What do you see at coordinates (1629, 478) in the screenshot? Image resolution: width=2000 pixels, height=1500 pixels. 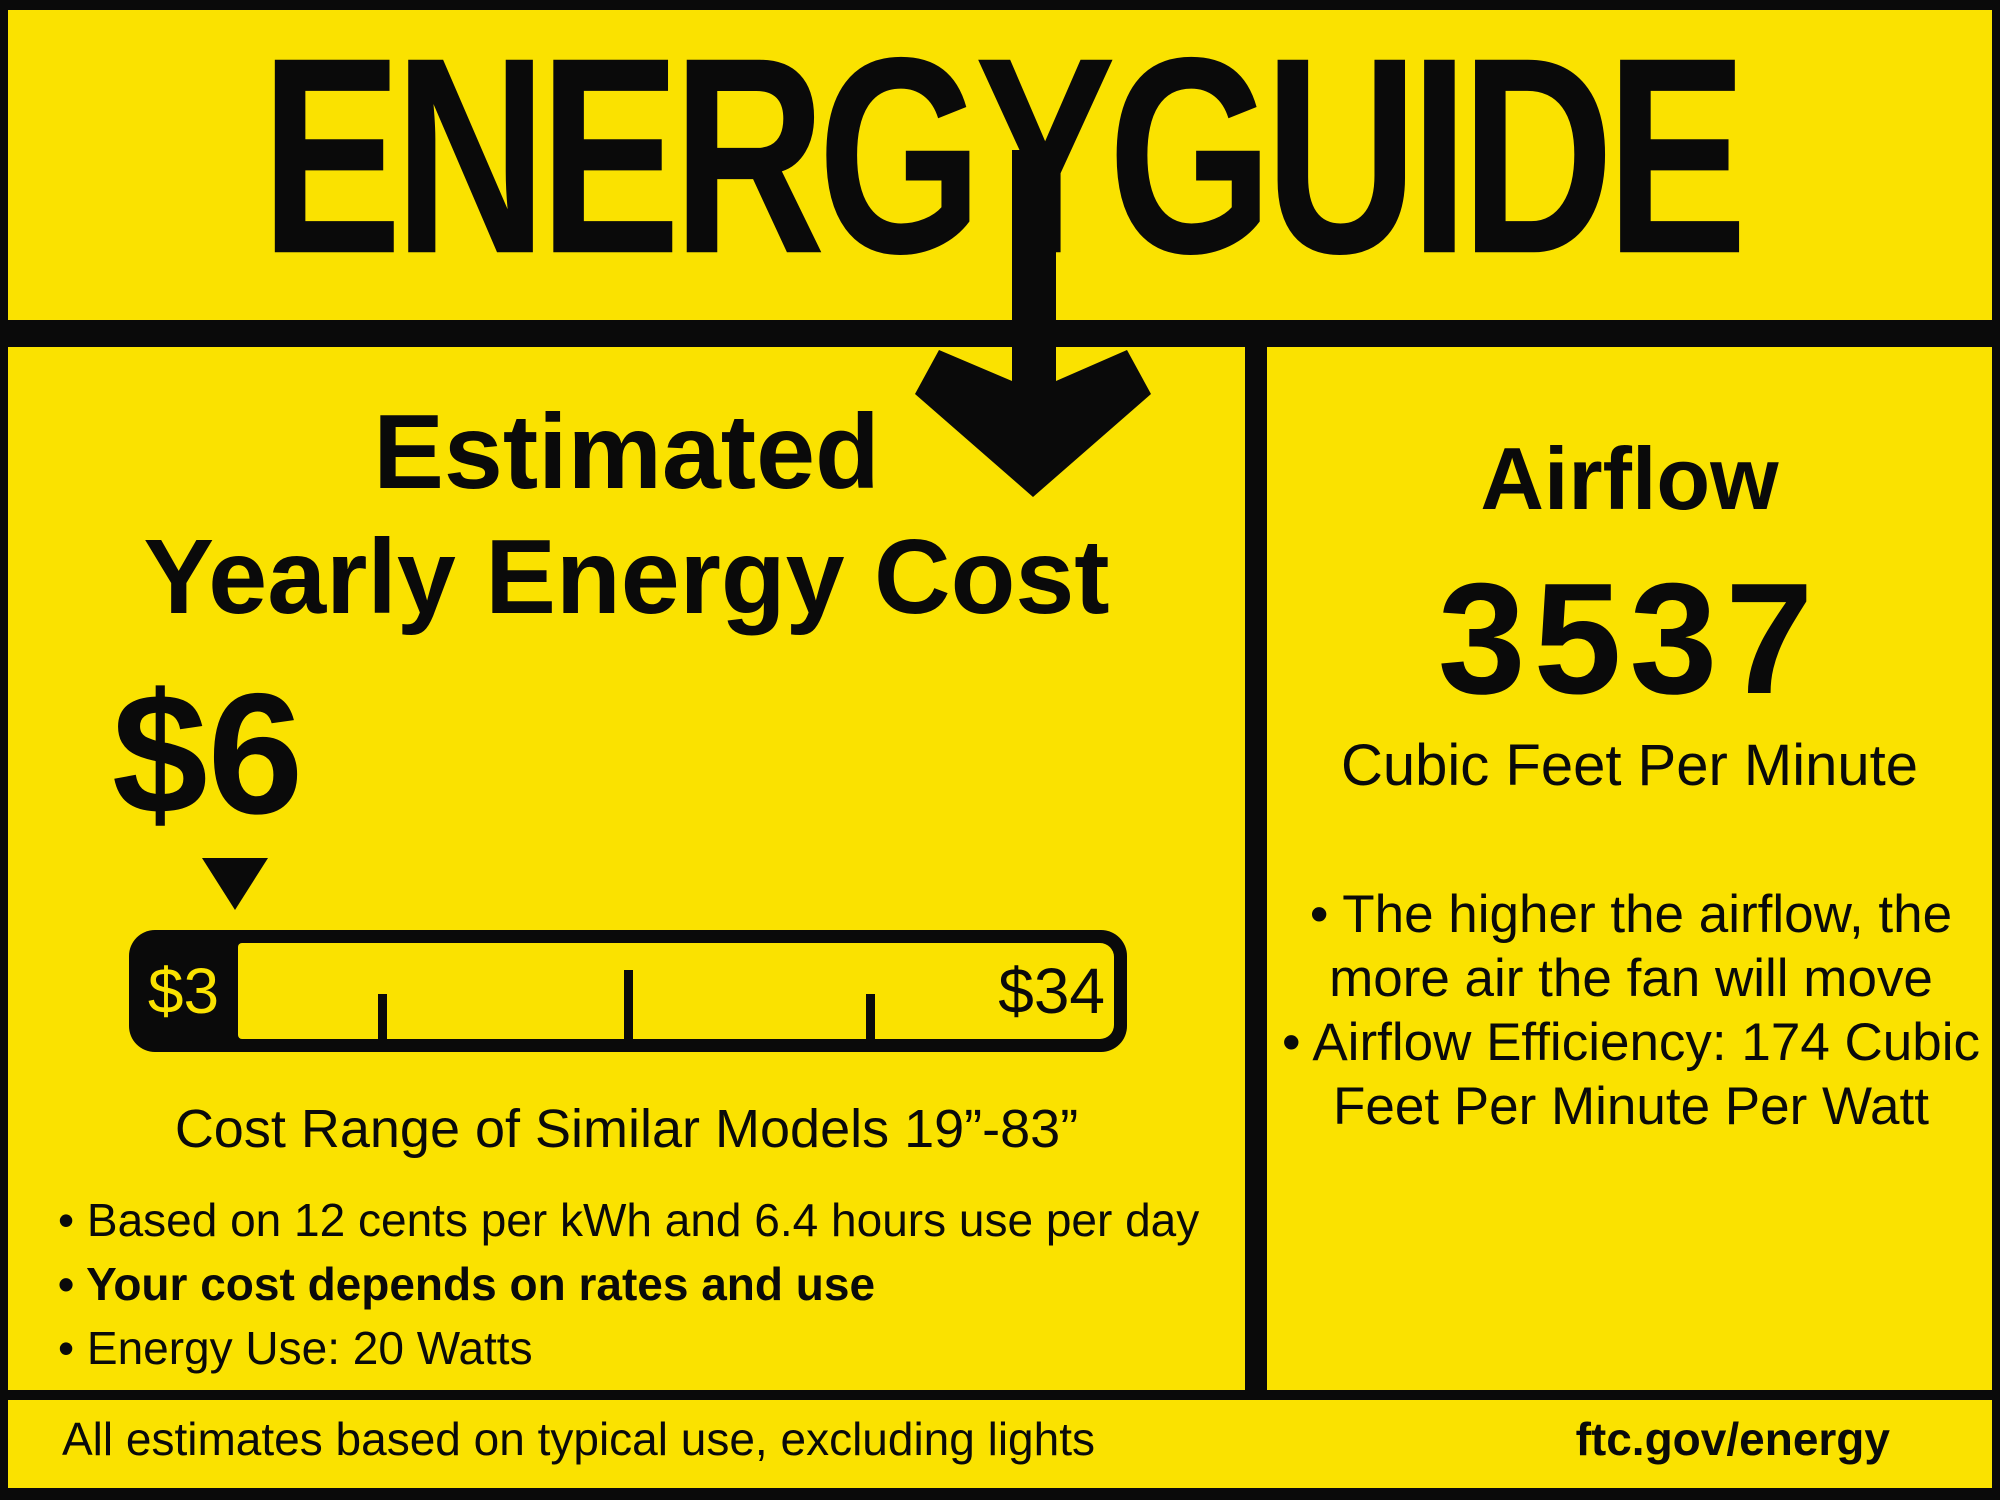 I see `airflow-heading: Airflow` at bounding box center [1629, 478].